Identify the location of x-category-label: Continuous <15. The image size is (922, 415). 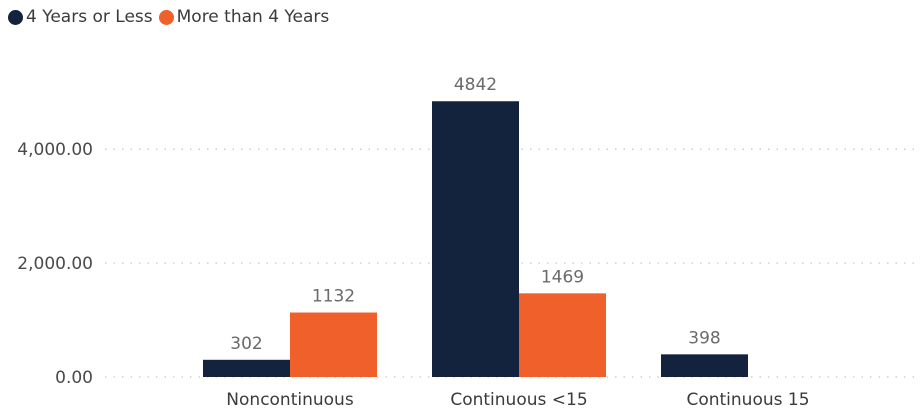
(518, 400).